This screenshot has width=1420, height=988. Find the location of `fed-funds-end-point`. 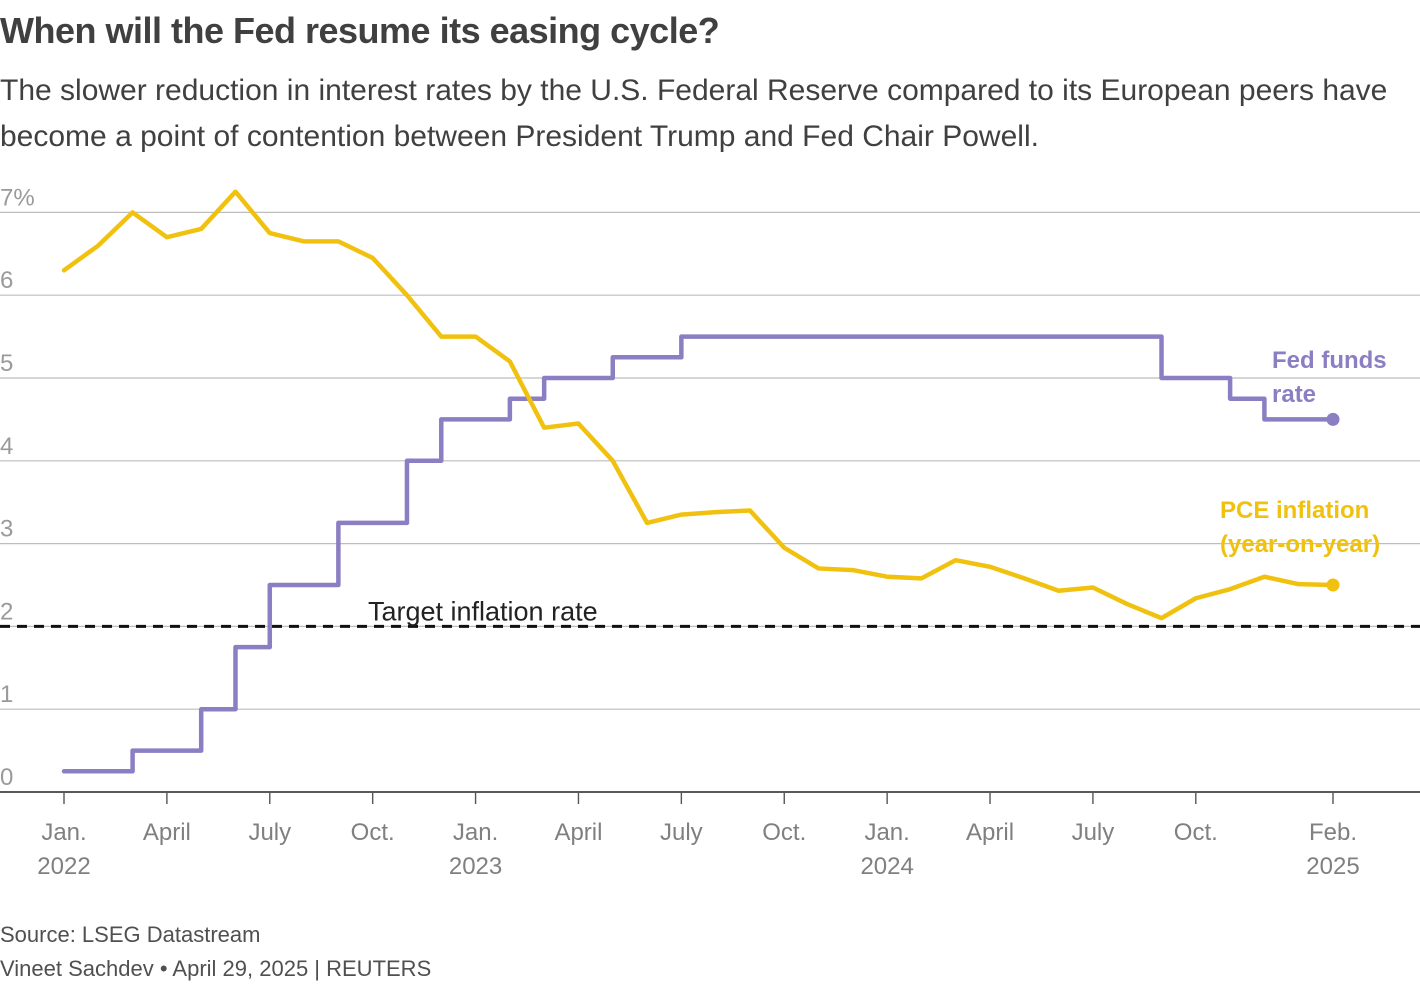

fed-funds-end-point is located at coordinates (1333, 419).